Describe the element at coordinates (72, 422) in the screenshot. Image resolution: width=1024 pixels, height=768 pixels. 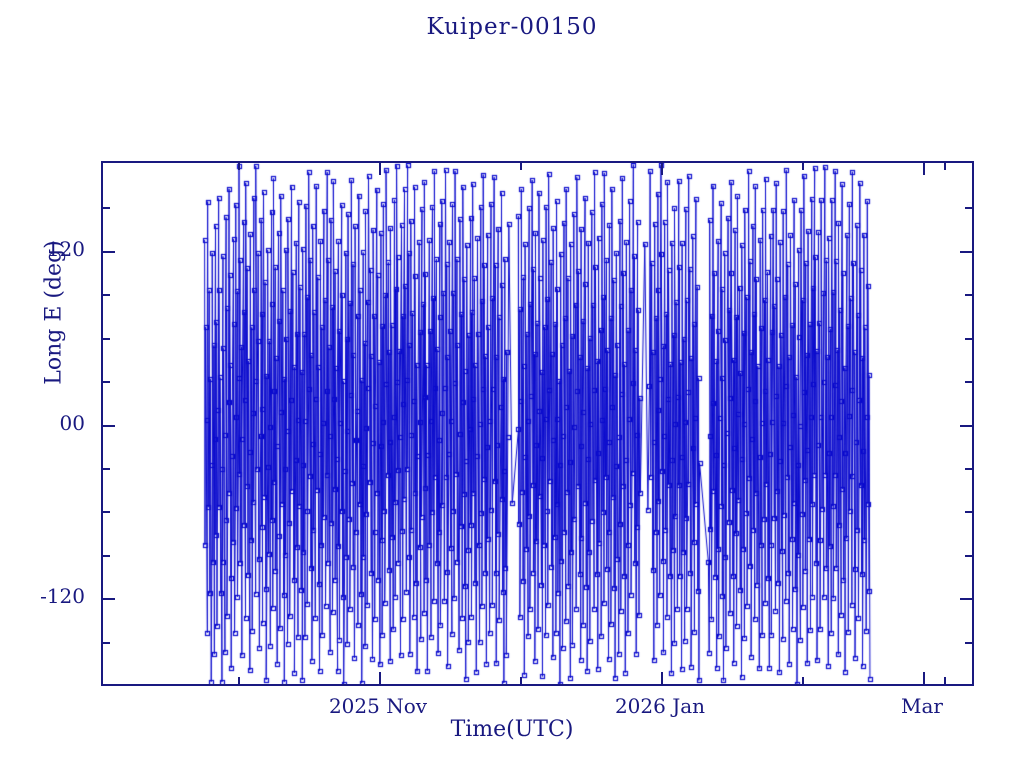
I see `y-tick-label: 00` at that location.